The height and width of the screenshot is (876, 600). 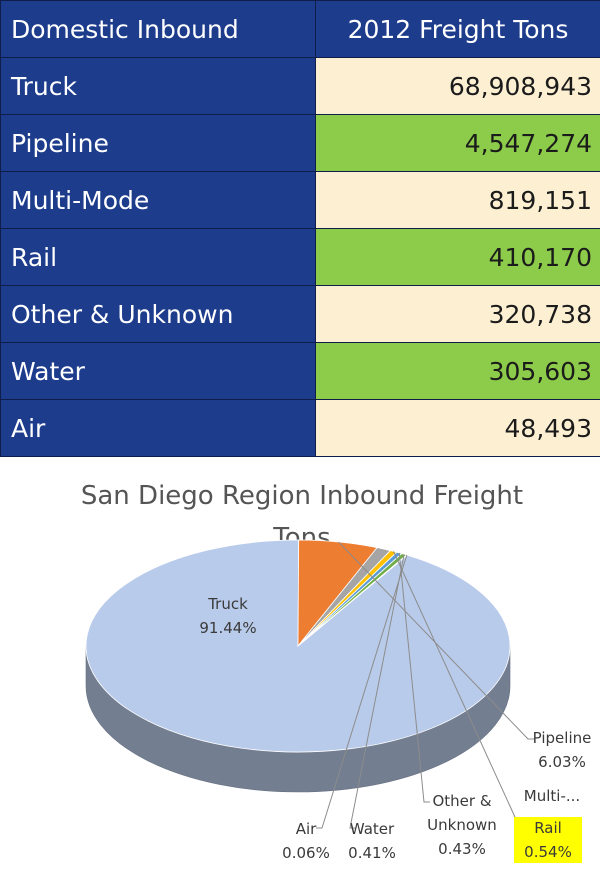 I want to click on slice-label: 0.41%, so click(x=372, y=853).